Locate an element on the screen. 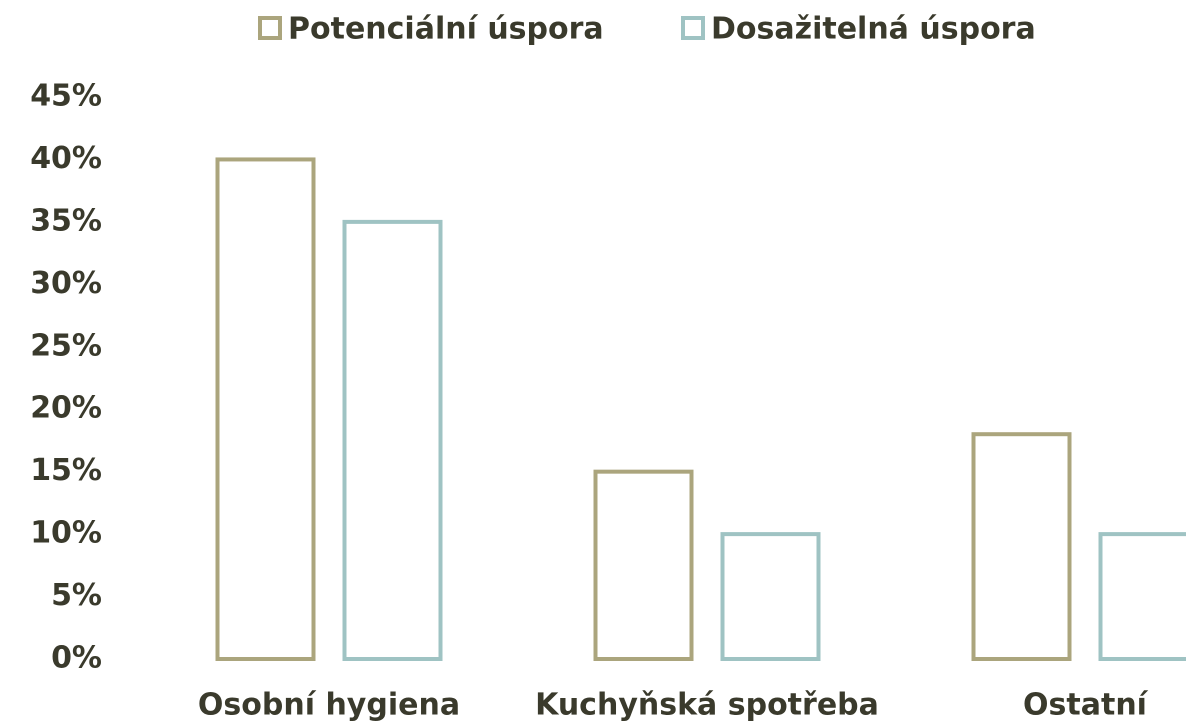 The width and height of the screenshot is (1186, 726). y-tick-label: 20% is located at coordinates (66, 408).